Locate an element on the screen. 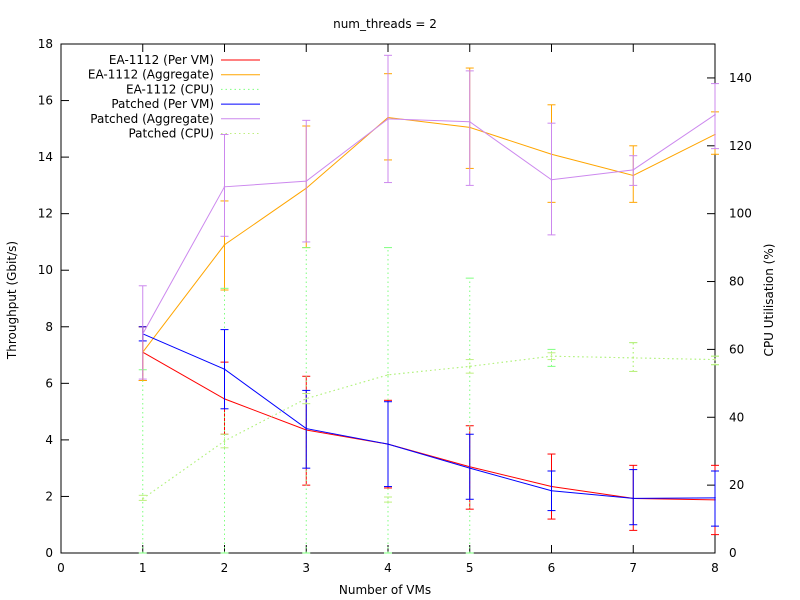 The image size is (800, 600). legend-label: EA-1112 (Per VM) is located at coordinates (161, 60).